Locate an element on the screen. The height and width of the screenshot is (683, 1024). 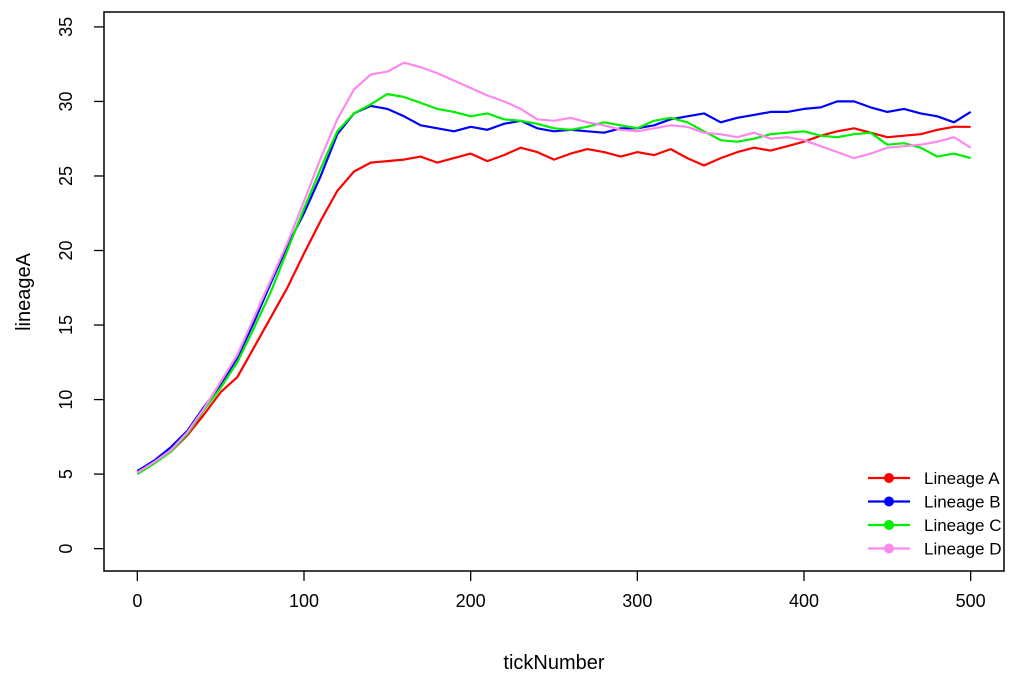
y-tick-label: 15 is located at coordinates (66, 325).